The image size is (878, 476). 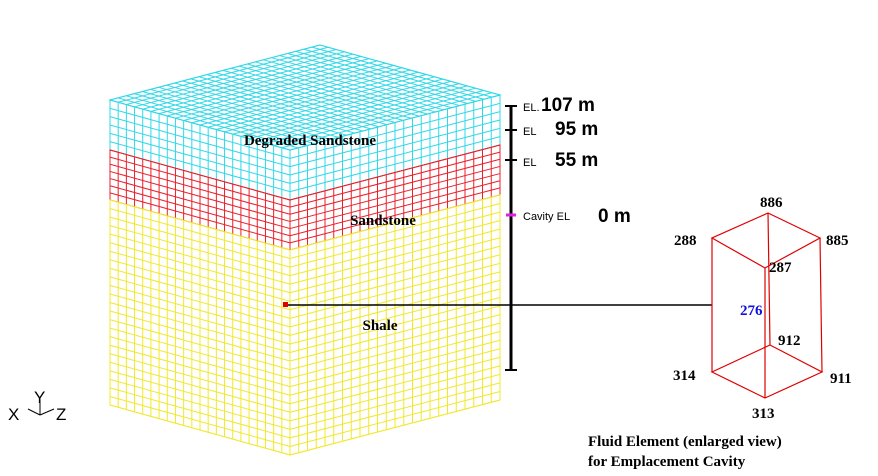 What do you see at coordinates (576, 129) in the screenshot?
I see `el-value: 95 m` at bounding box center [576, 129].